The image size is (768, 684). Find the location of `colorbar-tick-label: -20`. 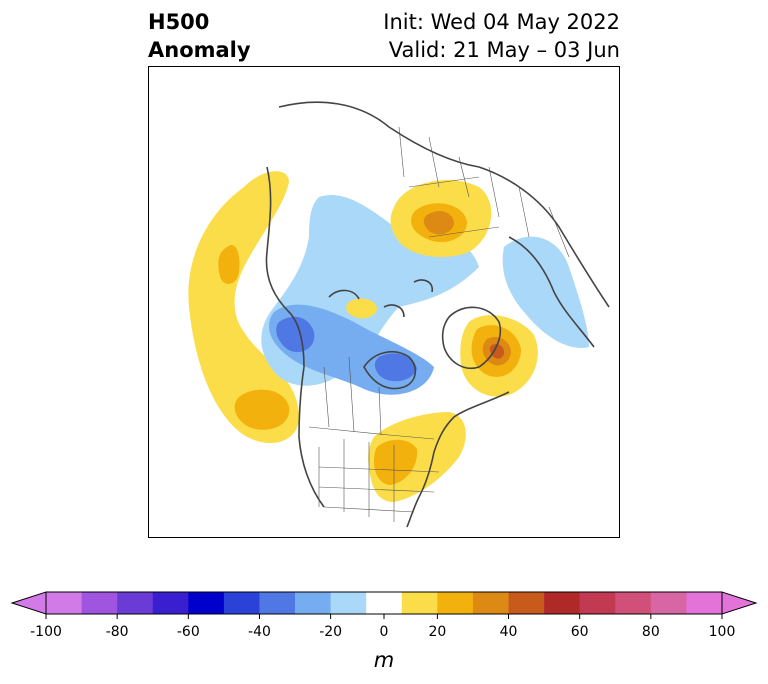

colorbar-tick-label: -20 is located at coordinates (331, 632).